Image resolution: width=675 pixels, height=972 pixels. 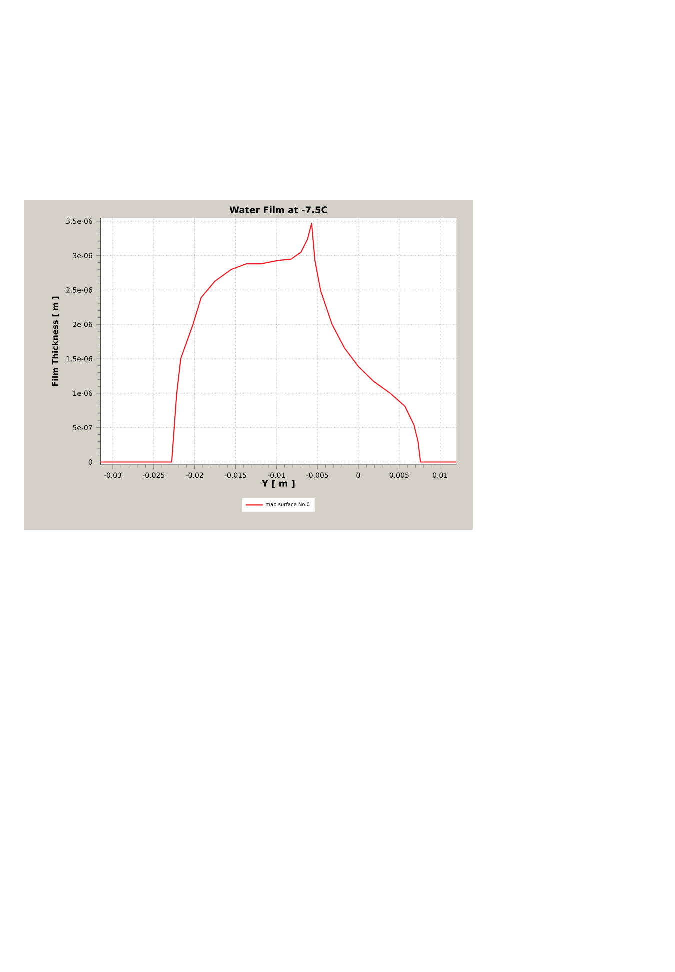 I want to click on chart-title: Water Film at -7.5C, so click(x=279, y=210).